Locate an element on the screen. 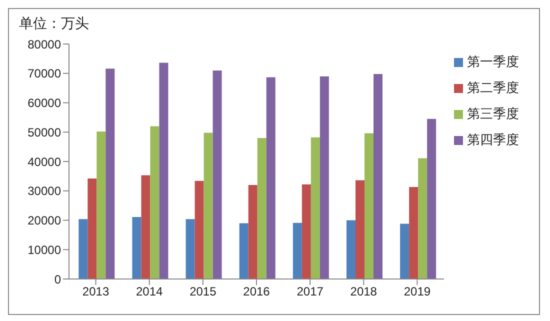 This screenshot has height=321, width=550. y-tick-label: 10000 is located at coordinates (45, 249).